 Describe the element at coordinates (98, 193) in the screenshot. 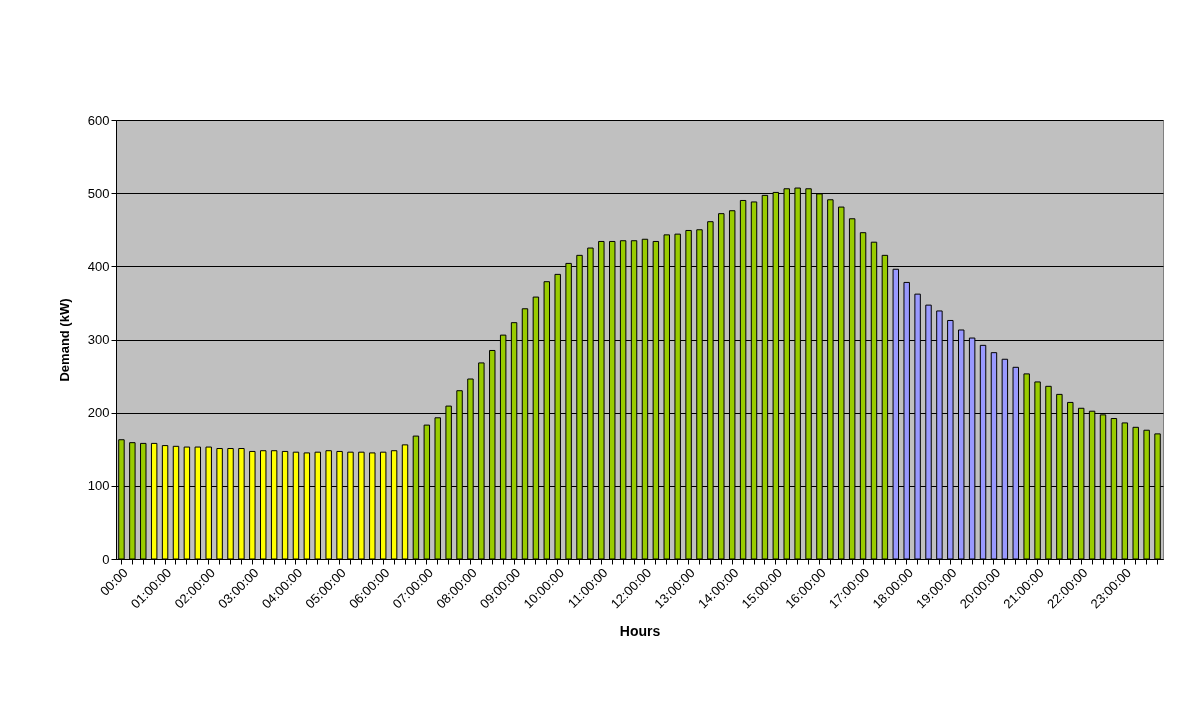

I see `y-tick-label: 500` at that location.